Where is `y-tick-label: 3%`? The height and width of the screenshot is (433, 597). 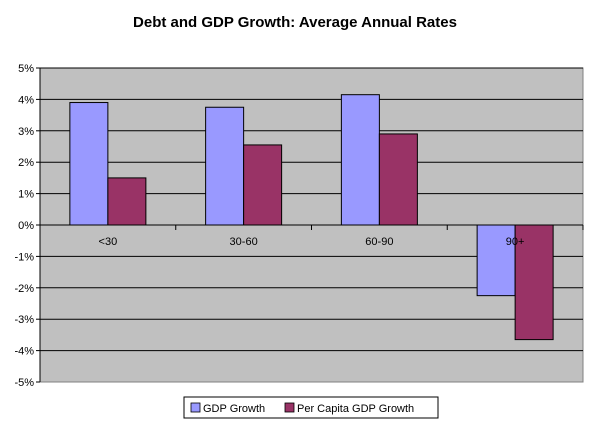
y-tick-label: 3% is located at coordinates (26, 132).